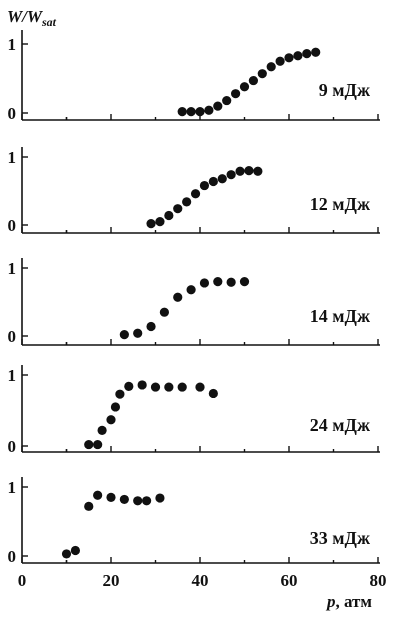 This screenshot has height=617, width=395. I want to click on x-tick-label: 0, so click(22, 580).